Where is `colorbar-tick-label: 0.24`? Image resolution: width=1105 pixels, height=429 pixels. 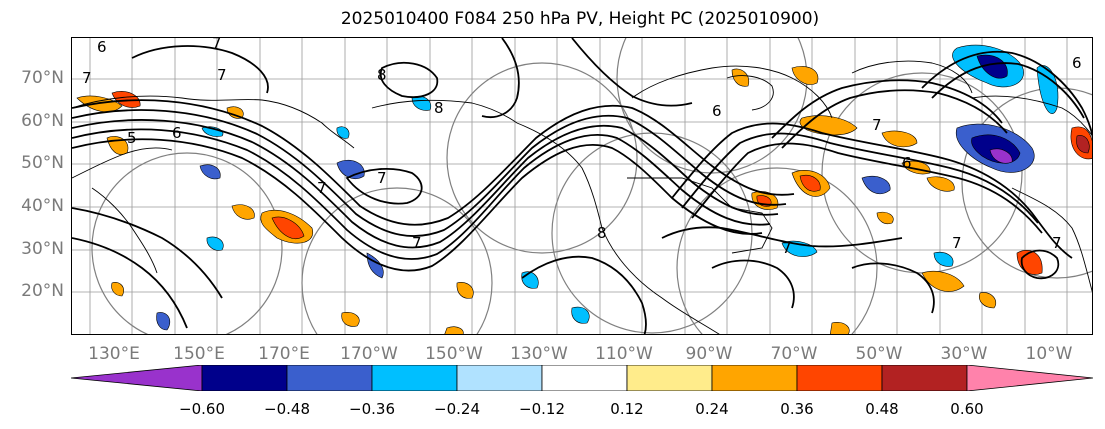
colorbar-tick-label: 0.24 is located at coordinates (712, 409).